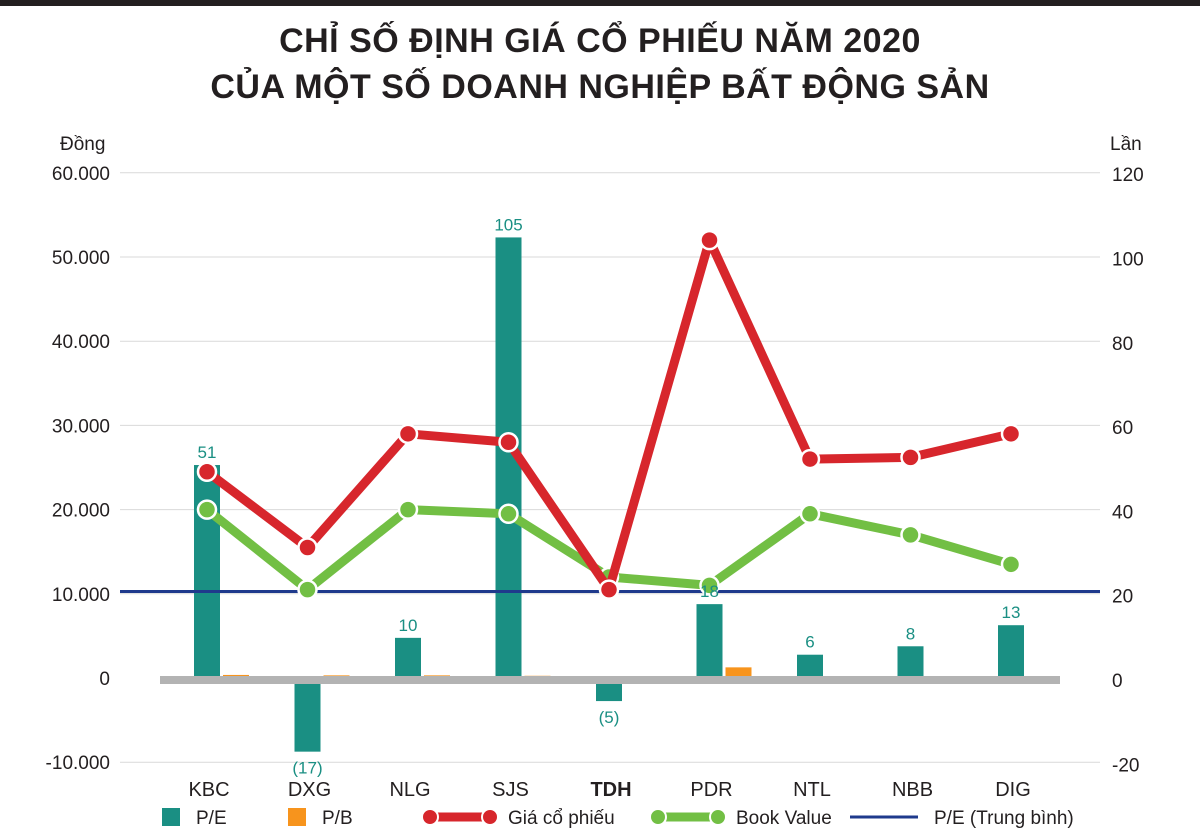 This screenshot has width=1200, height=836. Describe the element at coordinates (81, 426) in the screenshot. I see `left-tick-label: 30.000` at that location.